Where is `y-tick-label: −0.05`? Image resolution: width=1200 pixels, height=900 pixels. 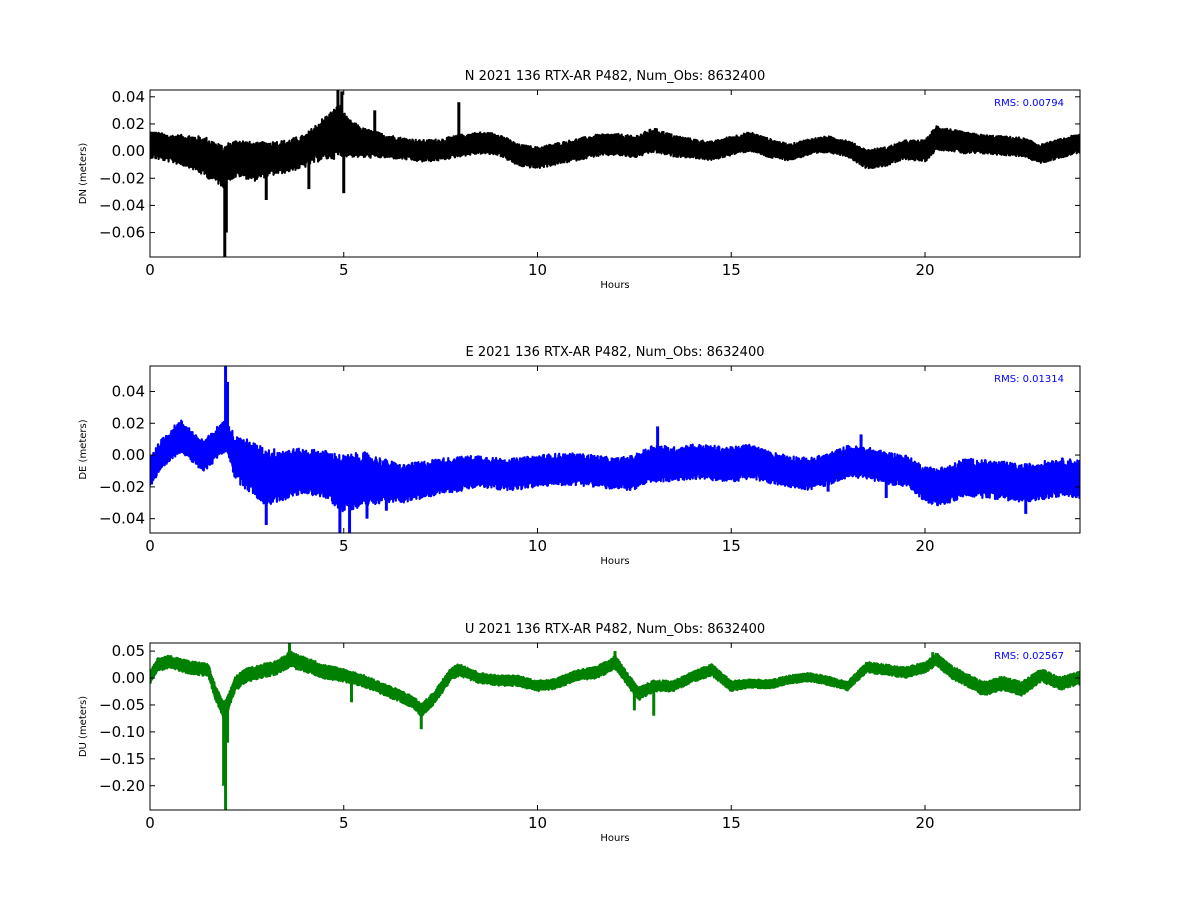
y-tick-label: −0.05 is located at coordinates (122, 705).